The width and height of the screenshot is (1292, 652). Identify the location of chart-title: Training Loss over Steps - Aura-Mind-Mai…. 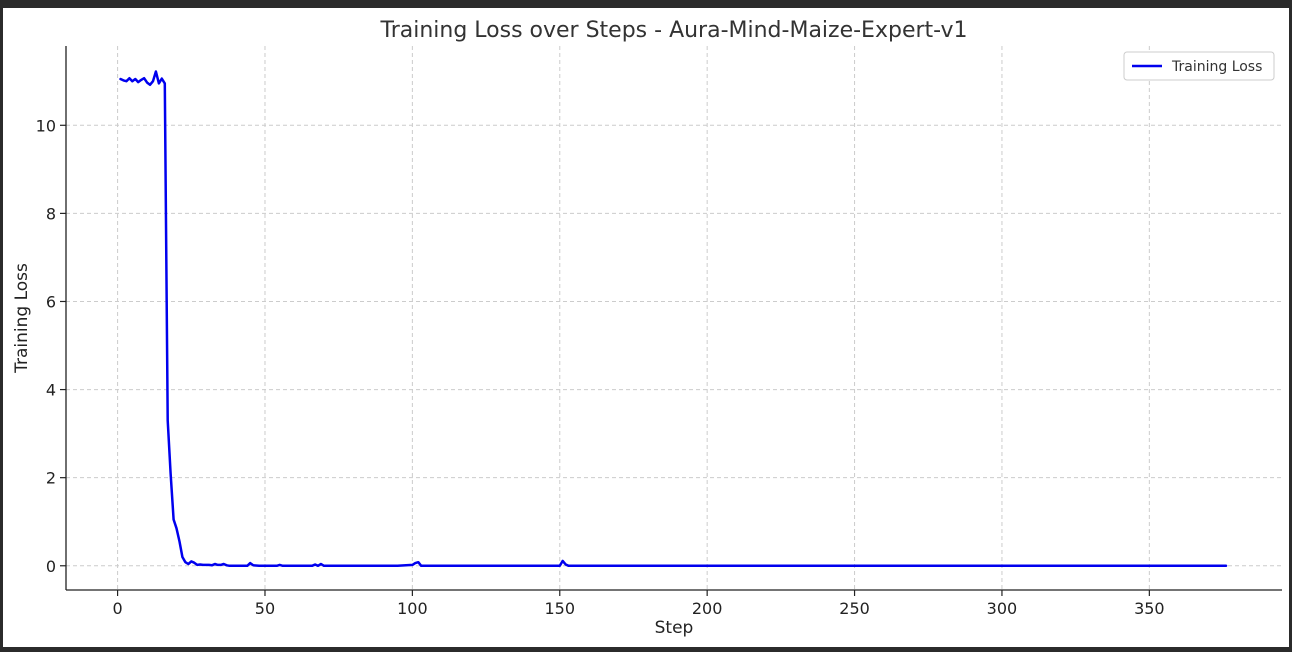
(673, 30).